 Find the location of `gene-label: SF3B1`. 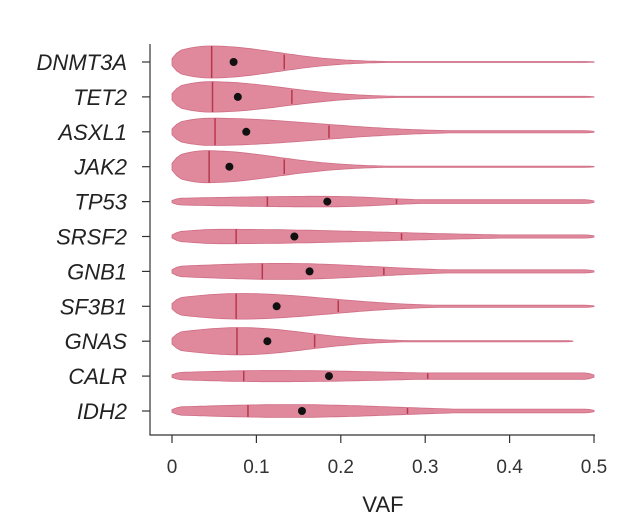

gene-label: SF3B1 is located at coordinates (93, 306).